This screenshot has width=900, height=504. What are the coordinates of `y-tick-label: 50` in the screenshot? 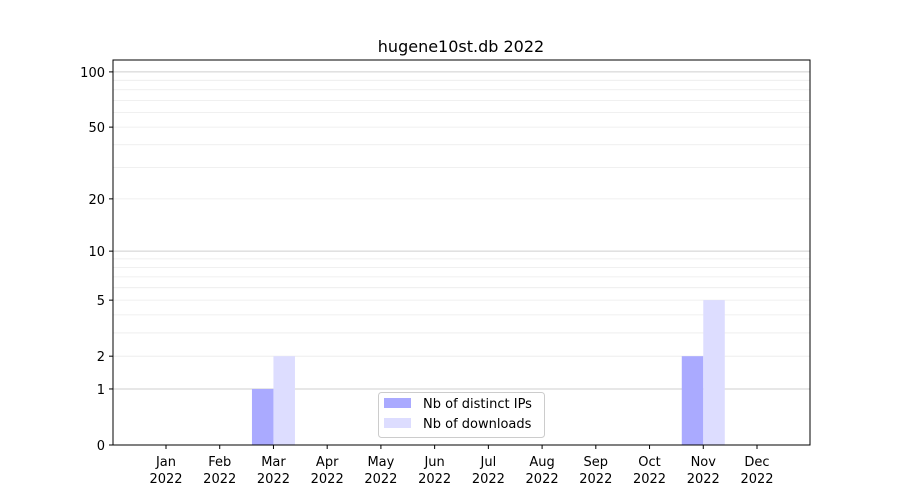 It's located at (96, 128).